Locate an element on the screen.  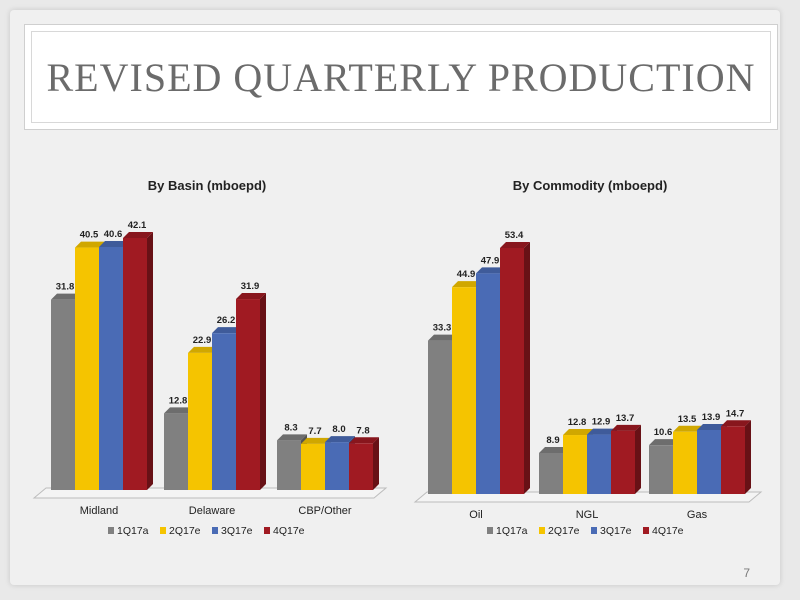
data-label: 10.6 is located at coordinates (663, 432).